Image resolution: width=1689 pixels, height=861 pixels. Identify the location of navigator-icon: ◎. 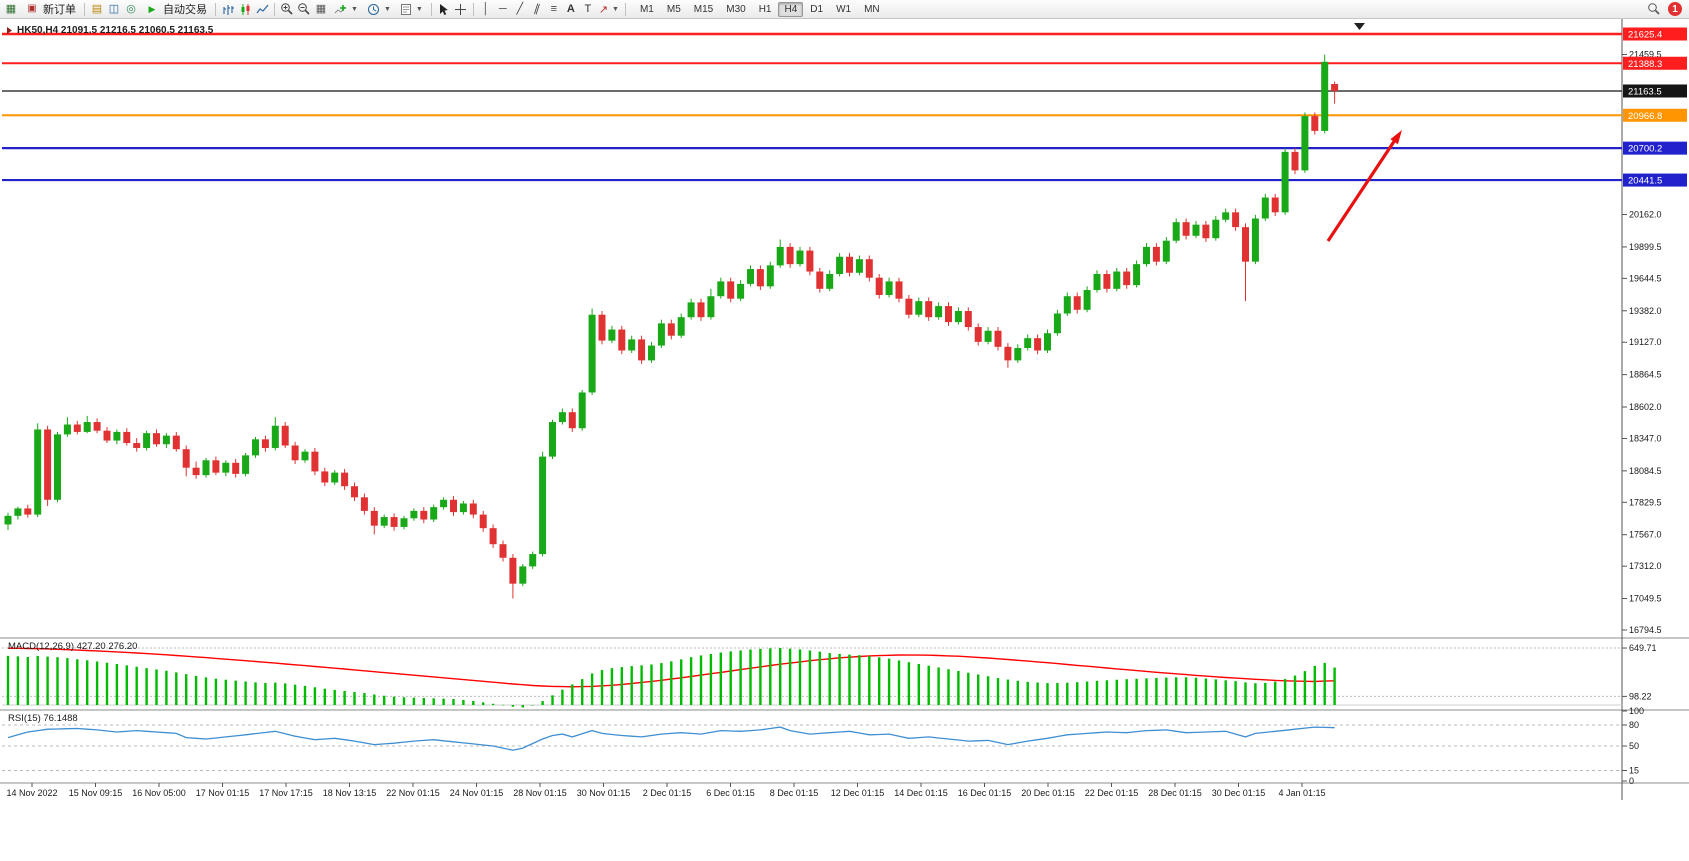
(131, 8).